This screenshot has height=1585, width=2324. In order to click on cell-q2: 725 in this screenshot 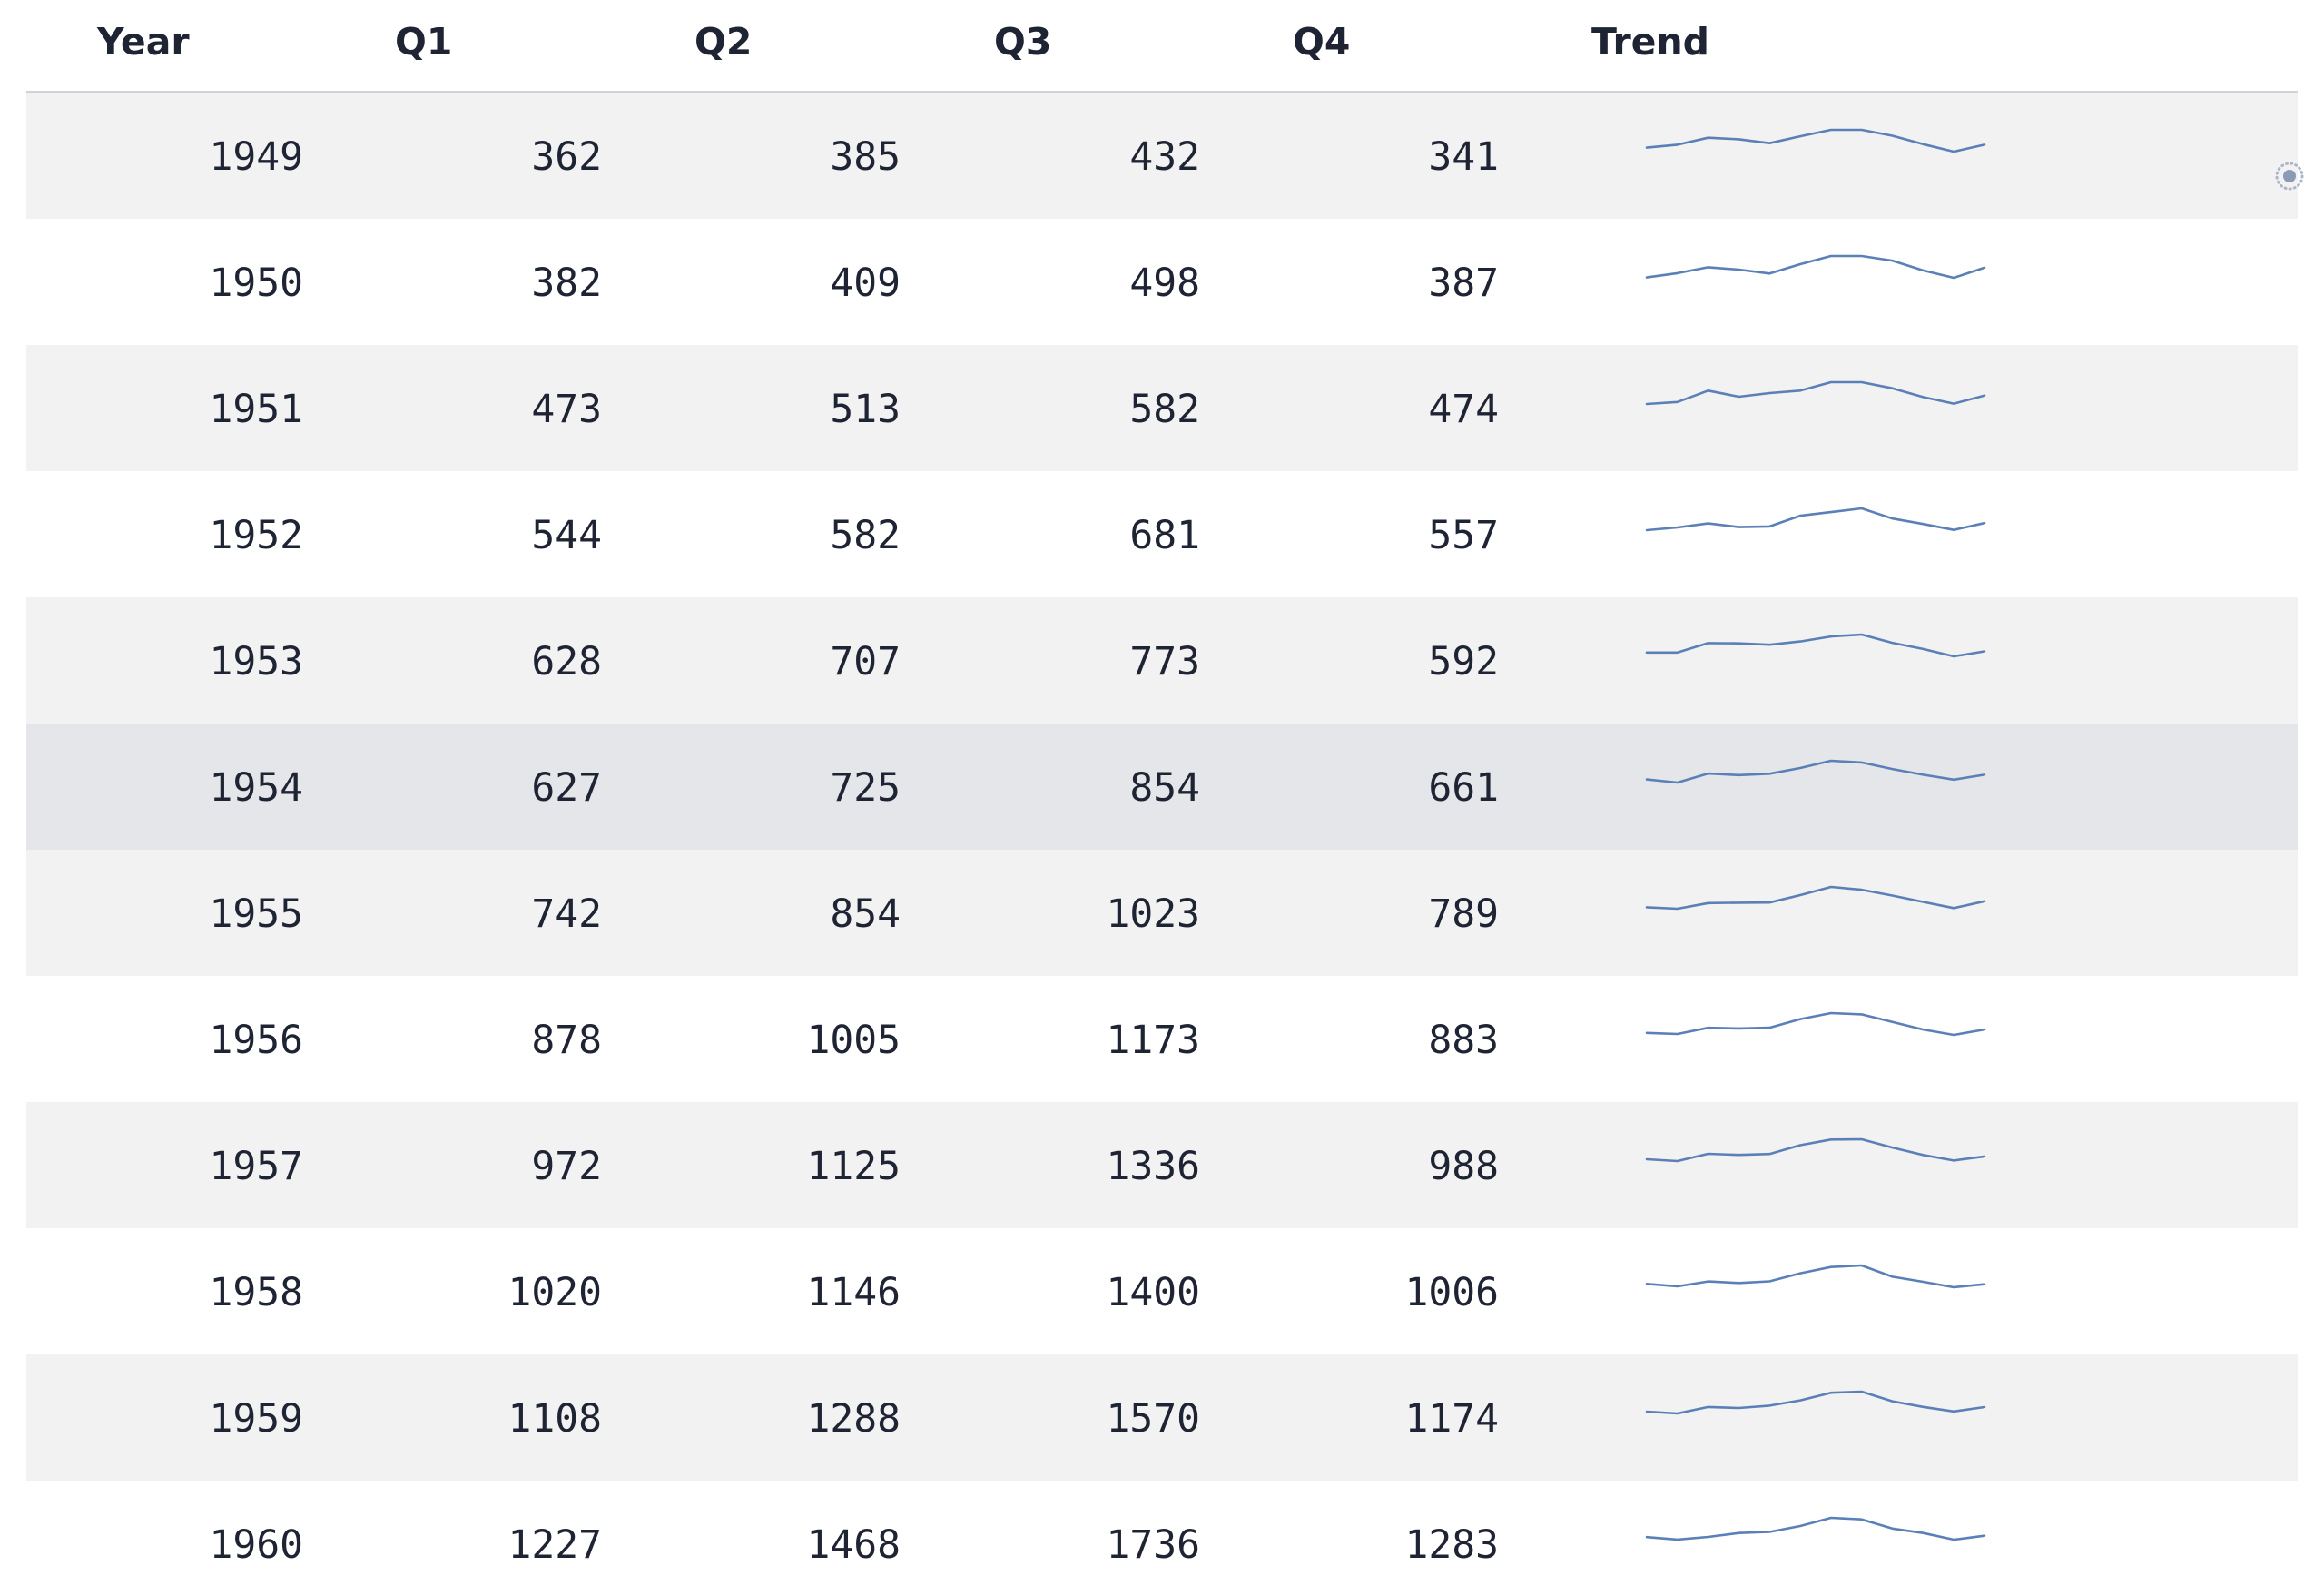, I will do `click(865, 788)`.